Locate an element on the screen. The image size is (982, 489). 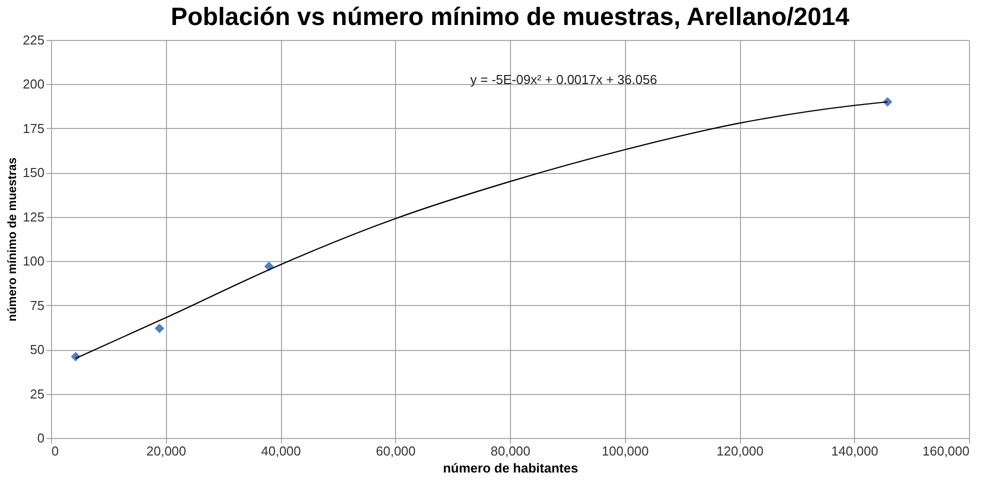
y-axis-title: número mínimo de muestras is located at coordinates (11, 239).